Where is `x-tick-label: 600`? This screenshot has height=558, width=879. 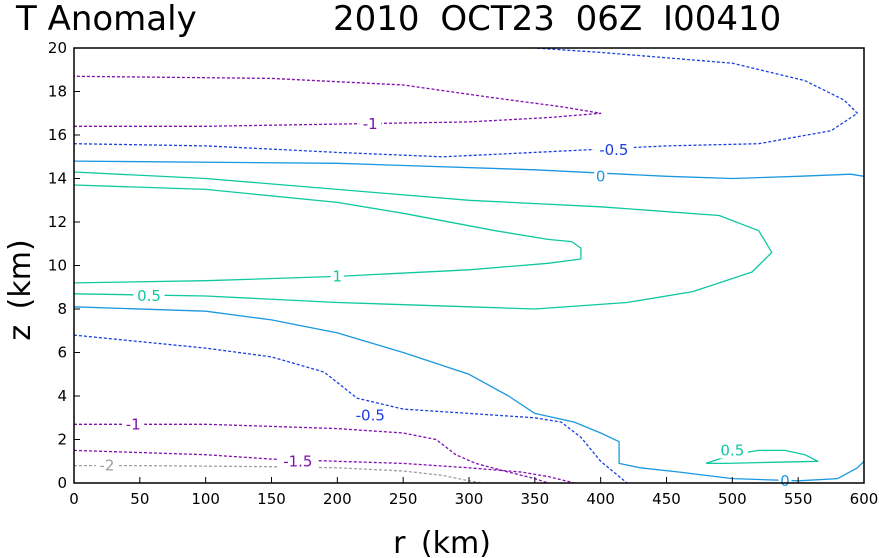 x-tick-label: 600 is located at coordinates (864, 499).